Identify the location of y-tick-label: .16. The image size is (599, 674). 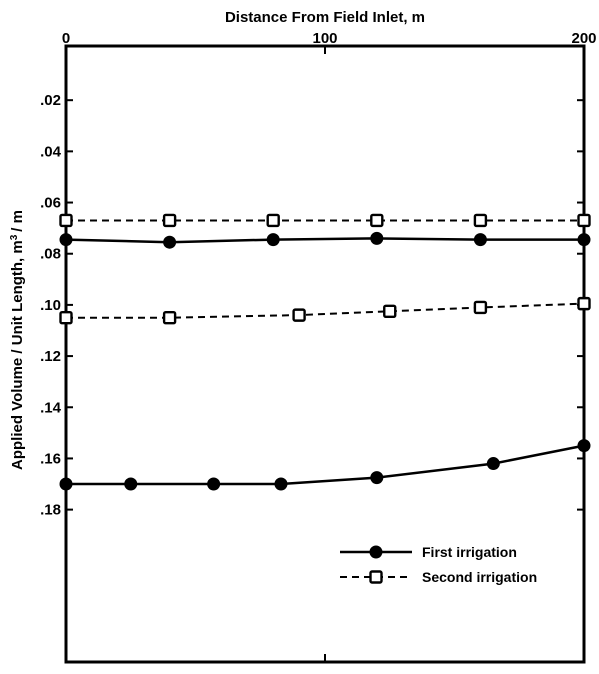
(50, 458).